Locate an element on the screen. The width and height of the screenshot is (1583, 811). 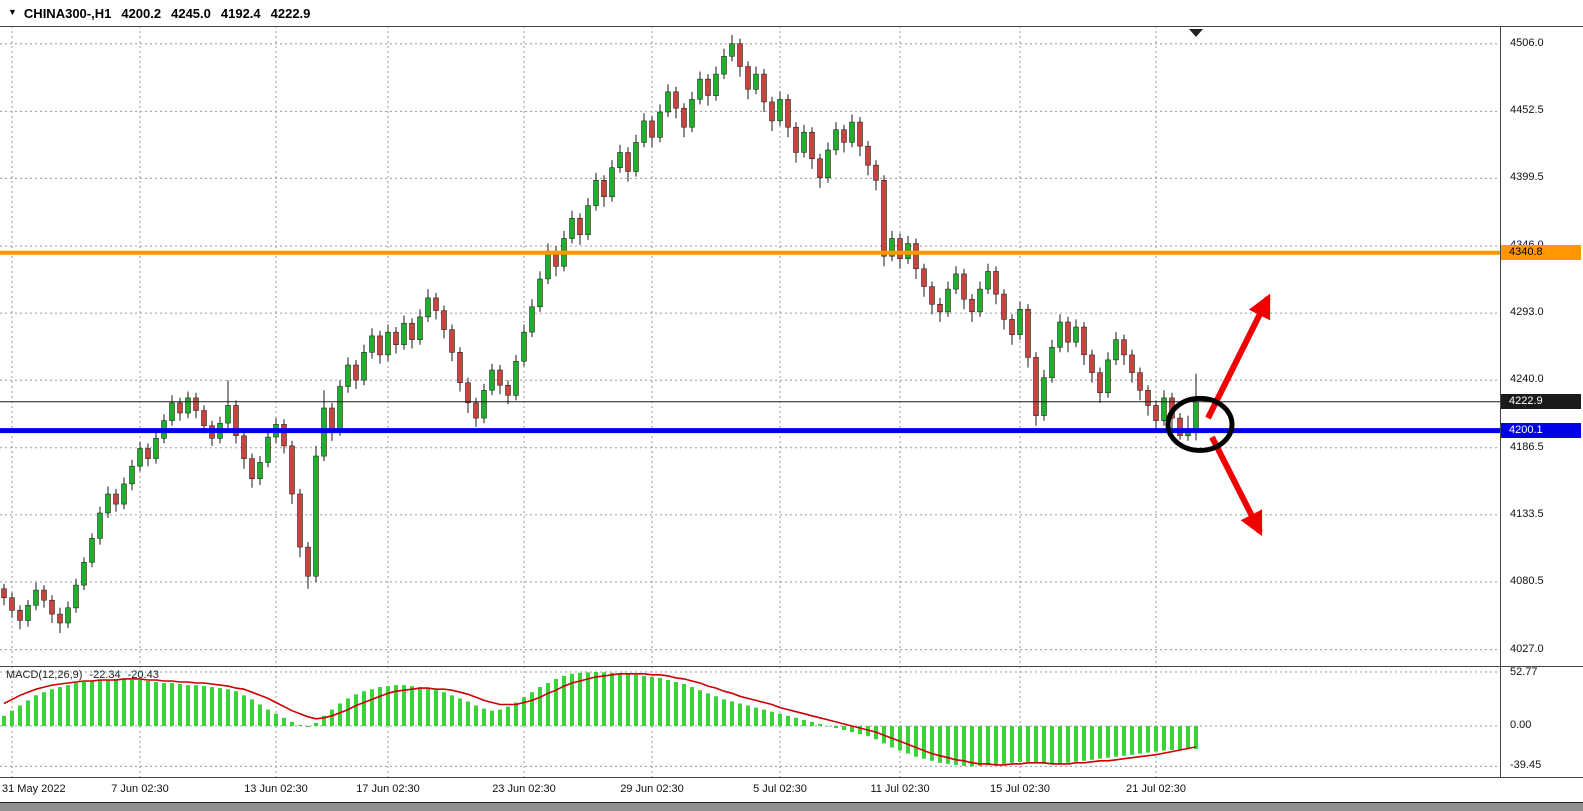
macd-axis-label: 0.00 is located at coordinates (1521, 725).